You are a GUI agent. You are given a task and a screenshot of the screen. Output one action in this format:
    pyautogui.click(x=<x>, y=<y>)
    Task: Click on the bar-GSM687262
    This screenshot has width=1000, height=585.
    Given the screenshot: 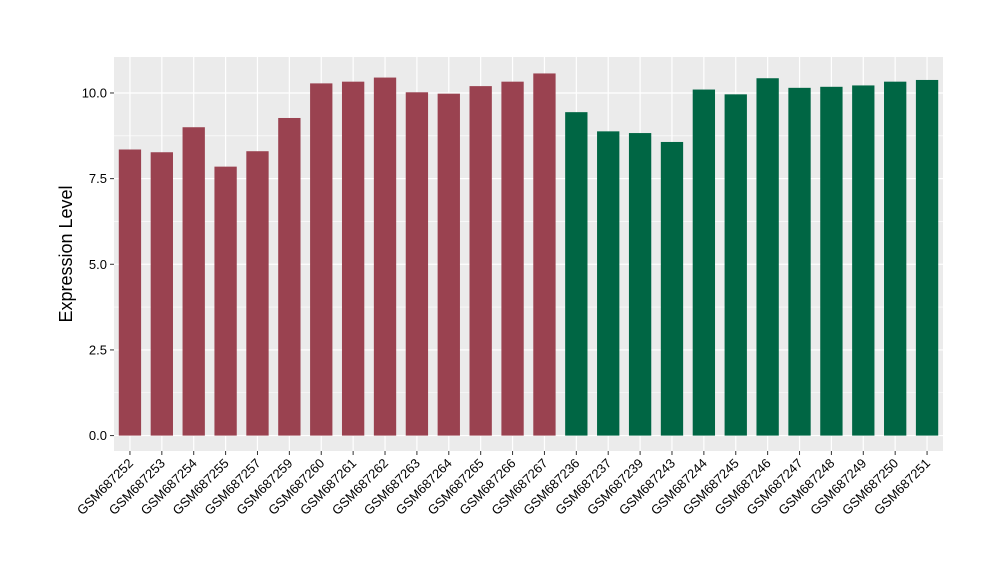 What is the action you would take?
    pyautogui.click(x=385, y=256)
    